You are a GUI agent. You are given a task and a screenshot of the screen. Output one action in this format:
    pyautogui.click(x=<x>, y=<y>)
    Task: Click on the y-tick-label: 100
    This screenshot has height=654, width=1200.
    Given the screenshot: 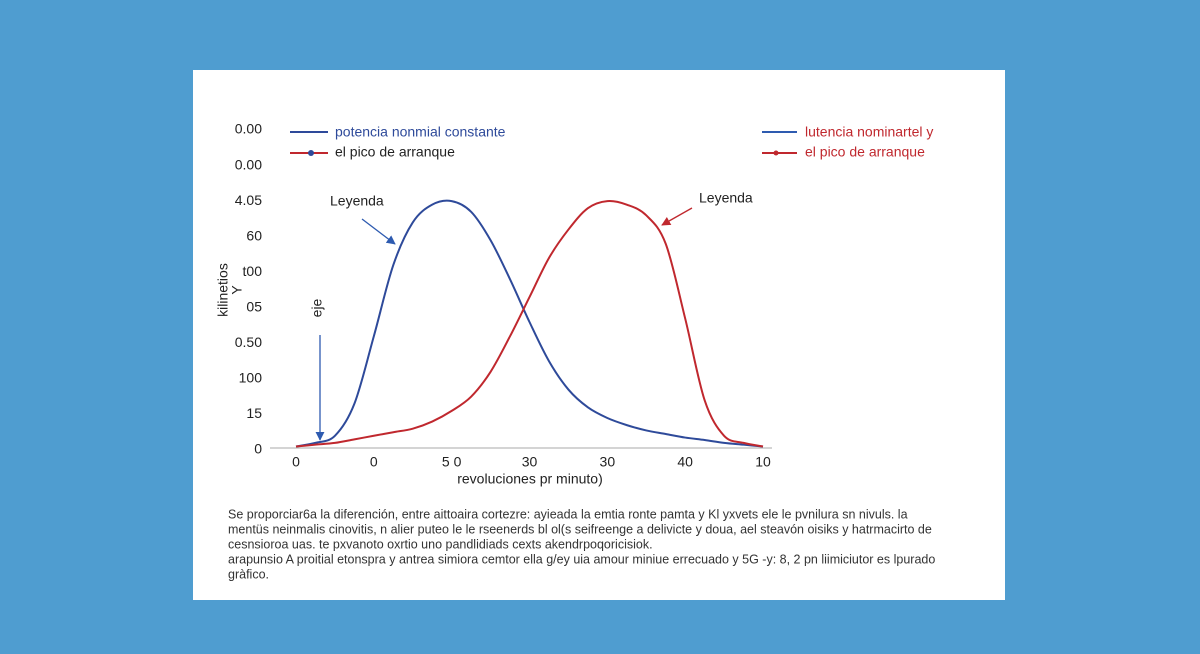 What is the action you would take?
    pyautogui.click(x=251, y=378)
    